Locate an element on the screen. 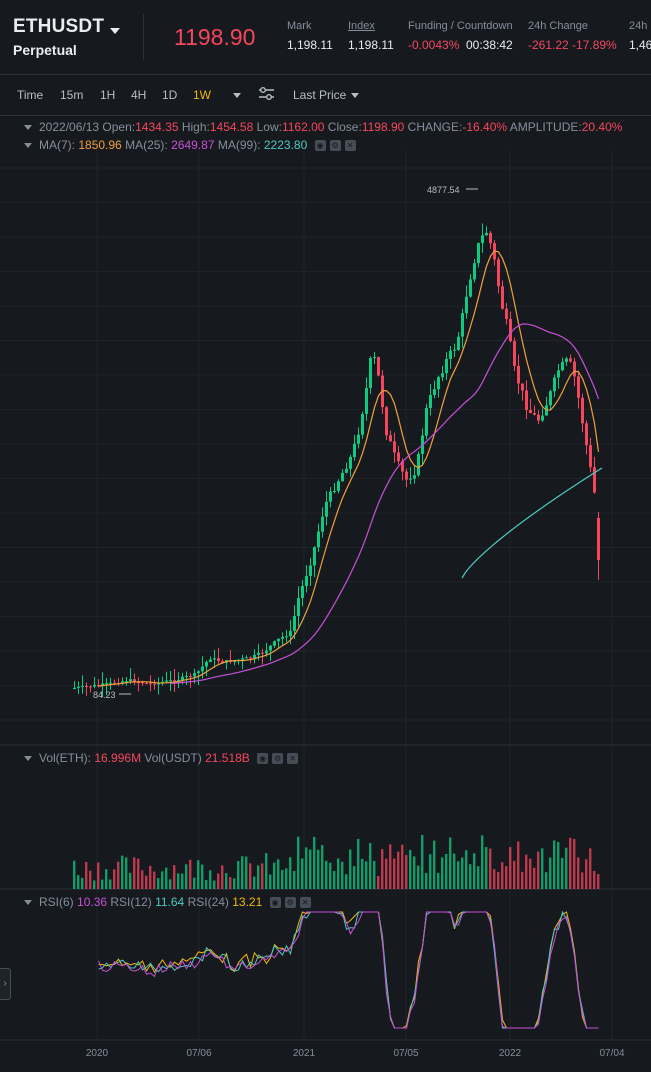  collapse-rsi-icon is located at coordinates (28, 903).